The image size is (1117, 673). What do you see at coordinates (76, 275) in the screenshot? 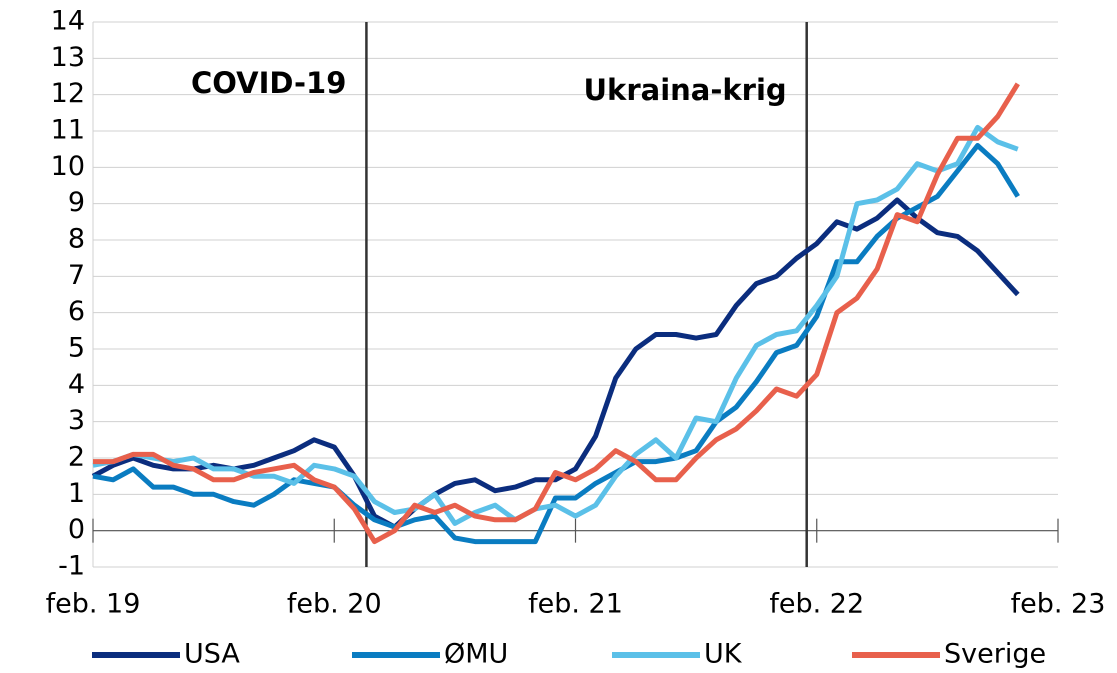
I see `y-tick-label: 7` at bounding box center [76, 275].